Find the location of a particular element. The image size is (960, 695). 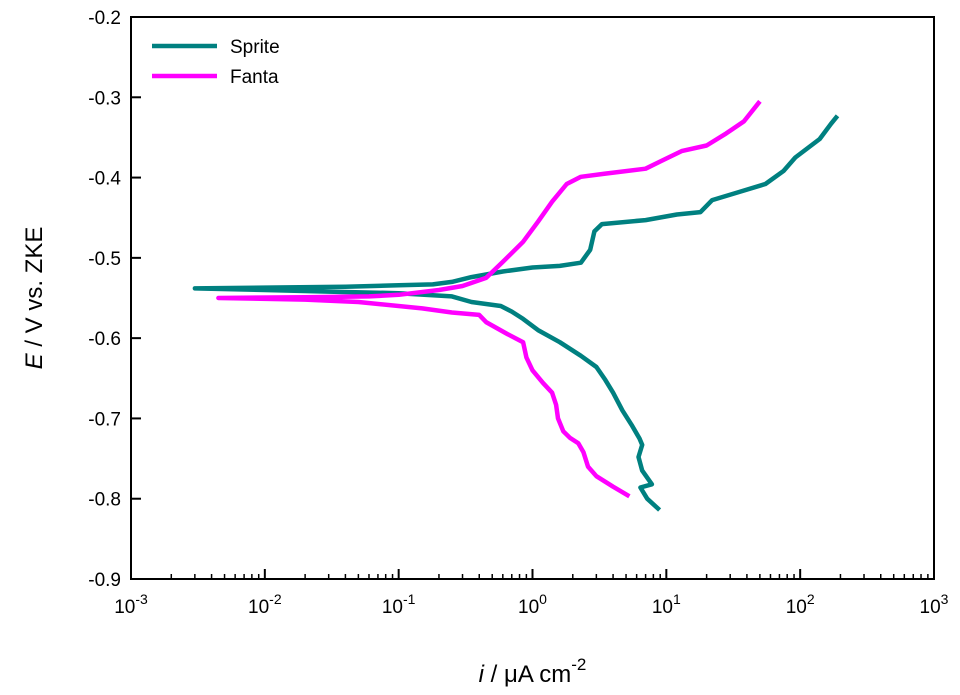

legend-label-fanta: Fanta is located at coordinates (254, 77).